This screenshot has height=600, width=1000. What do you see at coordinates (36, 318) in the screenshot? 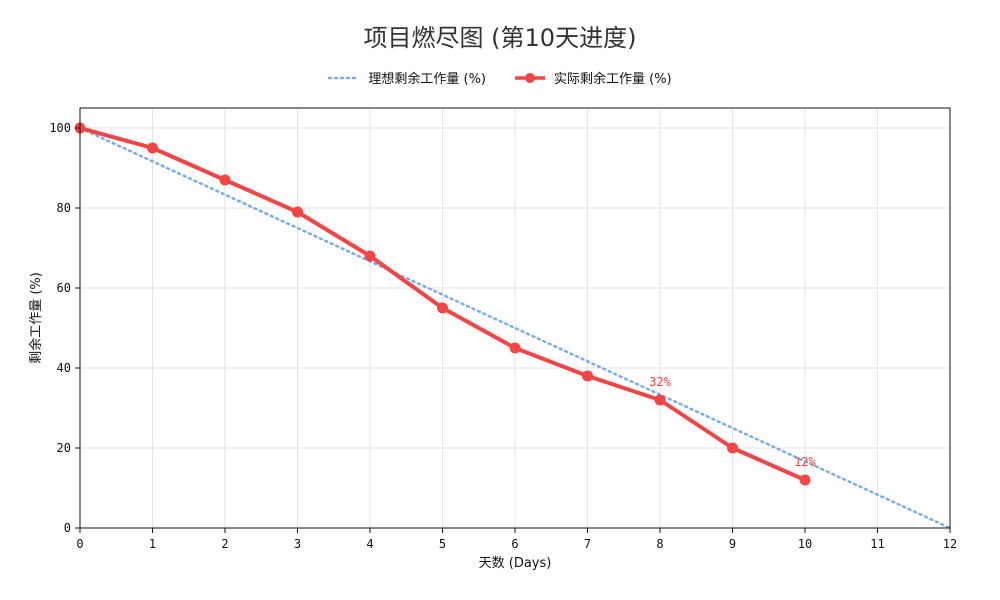
I see `y-axis-label: 剩余工作量 (%)` at bounding box center [36, 318].